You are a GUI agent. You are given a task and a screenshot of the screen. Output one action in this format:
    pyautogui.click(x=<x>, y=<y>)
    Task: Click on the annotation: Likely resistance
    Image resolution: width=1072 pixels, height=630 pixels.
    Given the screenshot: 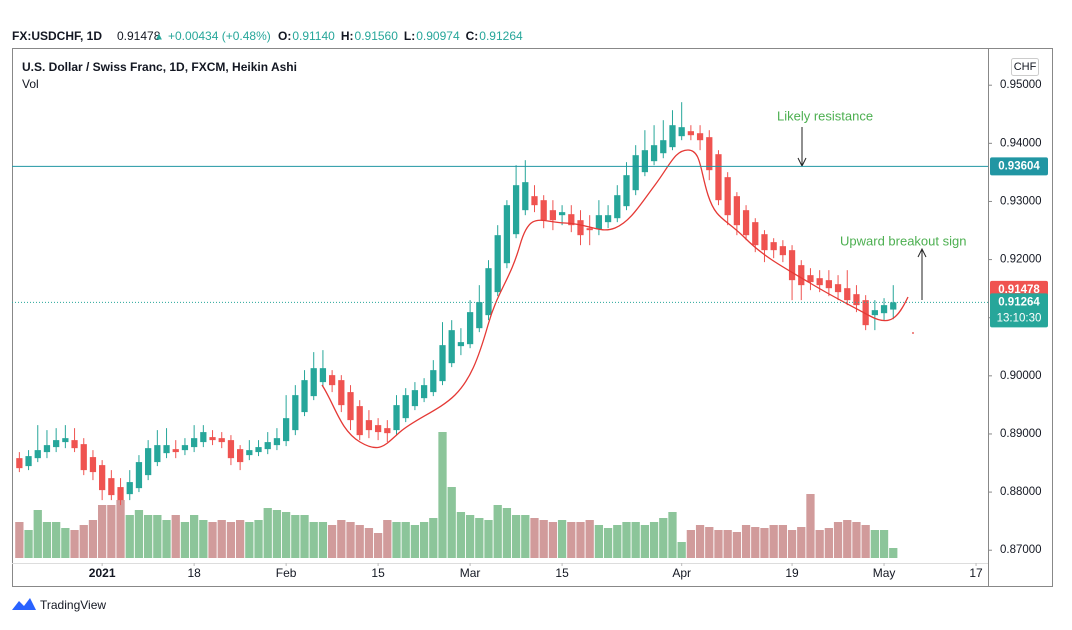 What is the action you would take?
    pyautogui.click(x=825, y=115)
    